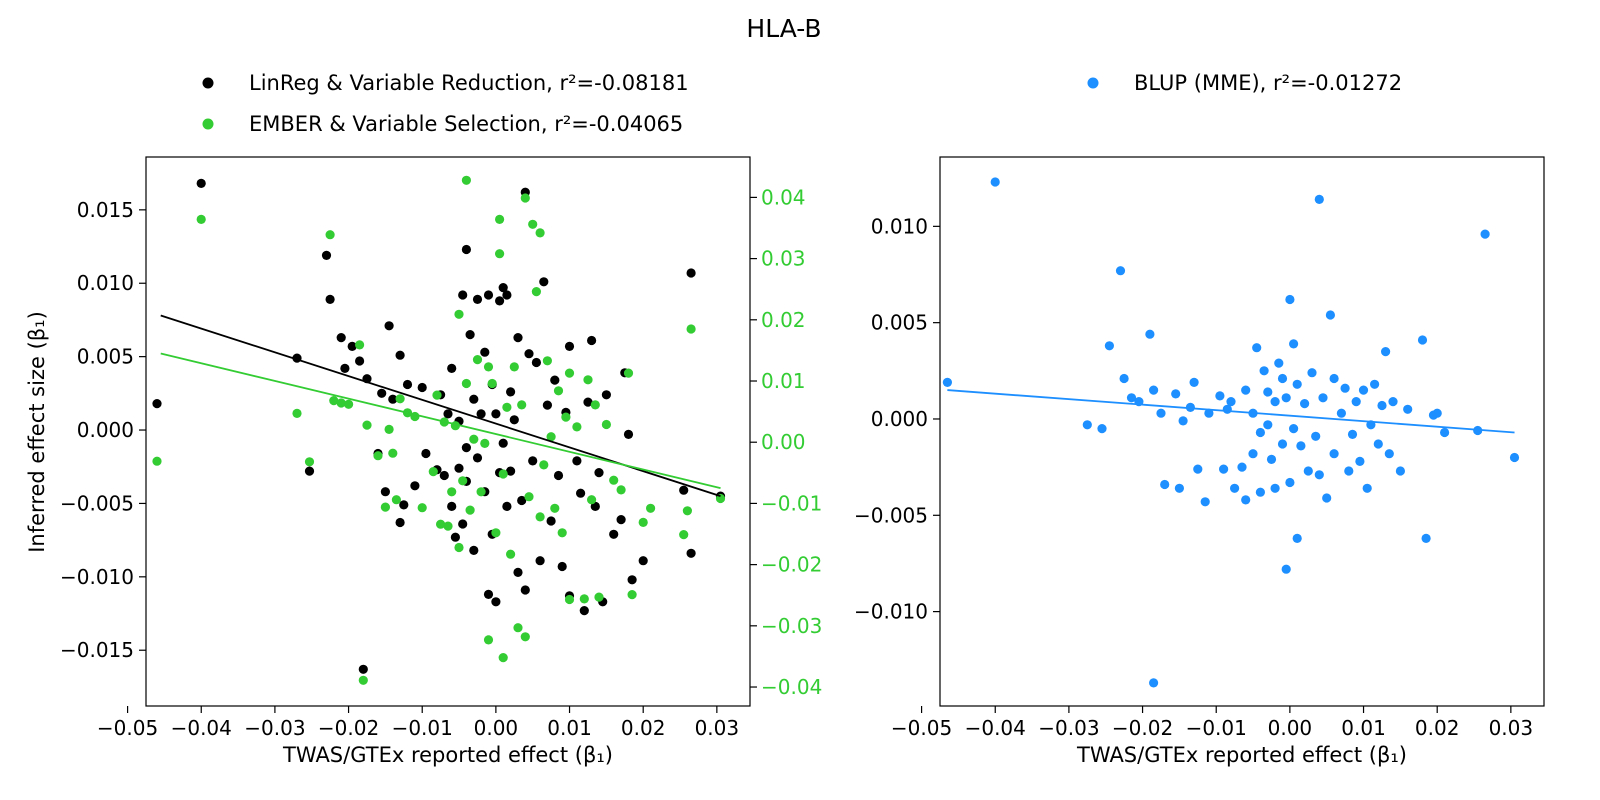 The image size is (1600, 800). What do you see at coordinates (1363, 728) in the screenshot?
I see `right-x-tick-label: 0.01` at bounding box center [1363, 728].